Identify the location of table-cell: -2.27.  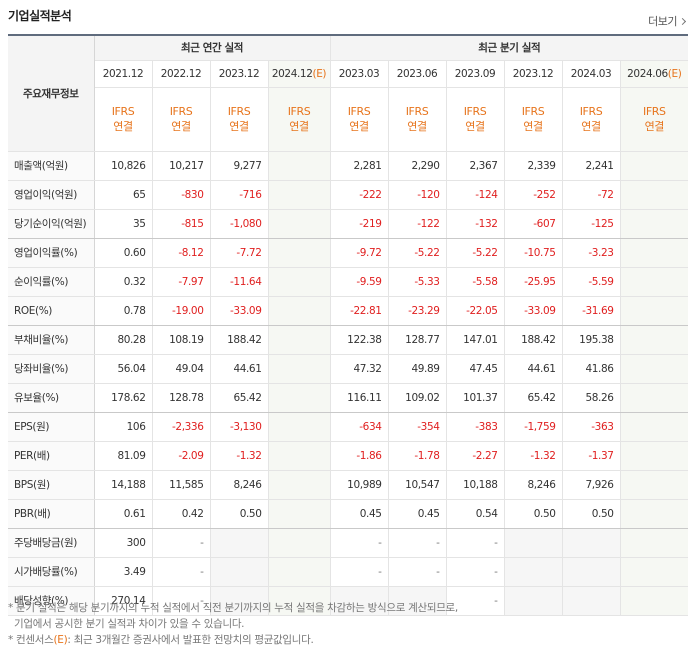
(475, 456).